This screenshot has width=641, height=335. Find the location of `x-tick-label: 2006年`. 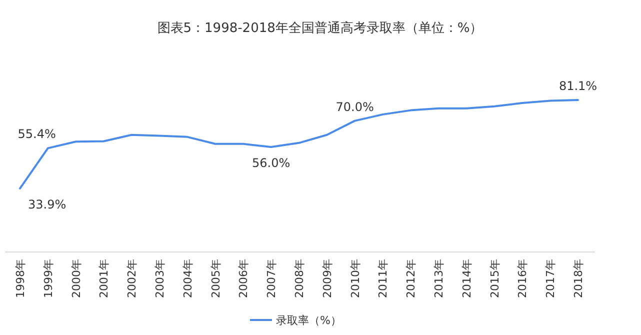

x-tick-label: 2006年 is located at coordinates (243, 278).